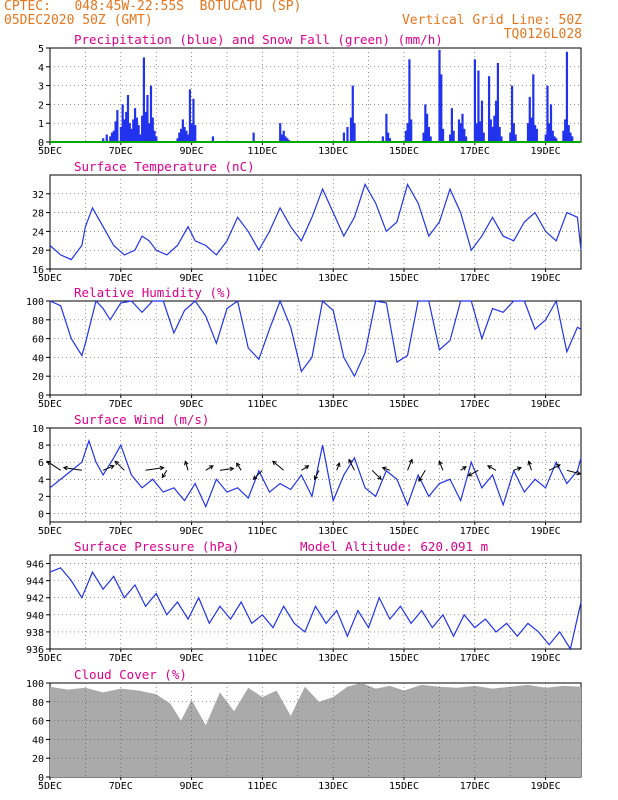  What do you see at coordinates (41, 49) in the screenshot?
I see `y-tick-label: 5` at bounding box center [41, 49].